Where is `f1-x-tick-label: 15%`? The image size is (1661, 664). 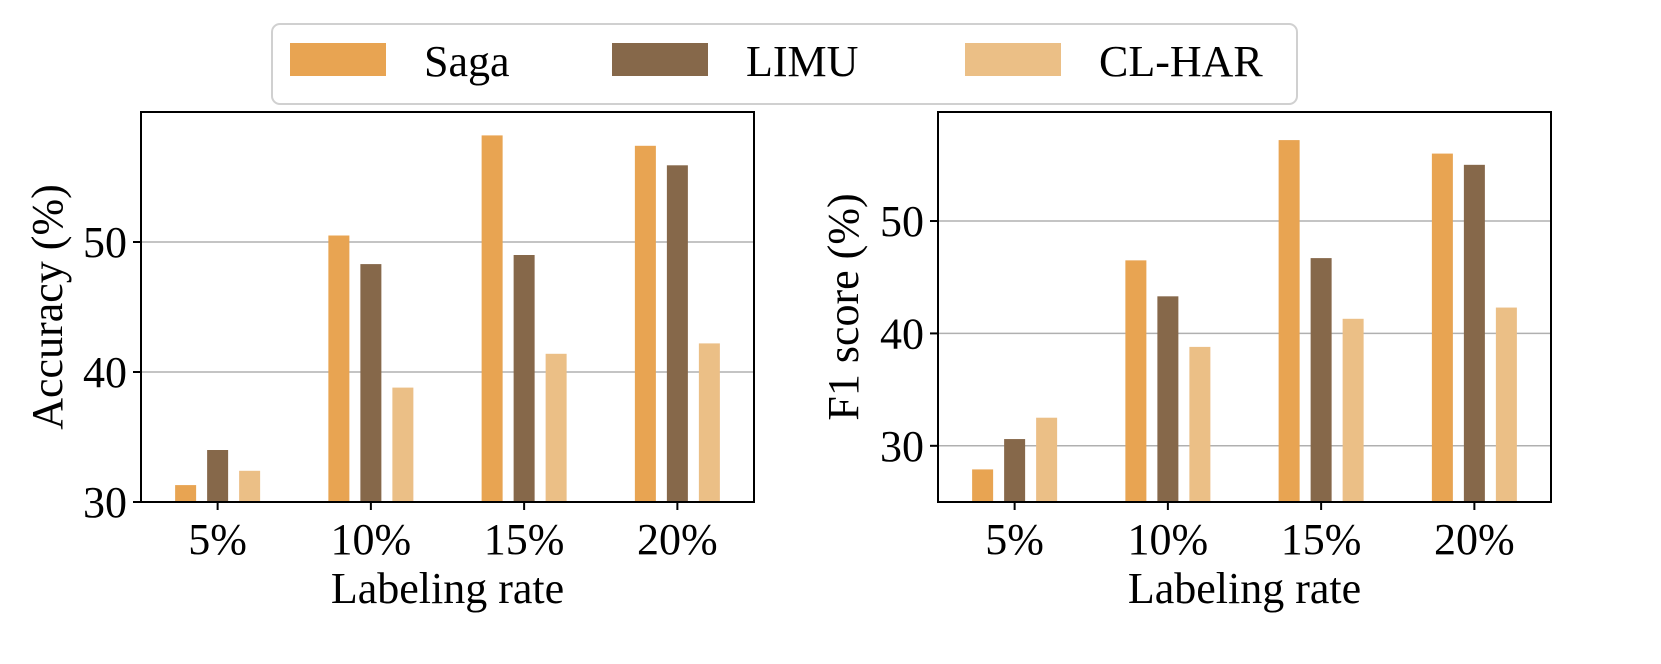 f1-x-tick-label: 15% is located at coordinates (1321, 539).